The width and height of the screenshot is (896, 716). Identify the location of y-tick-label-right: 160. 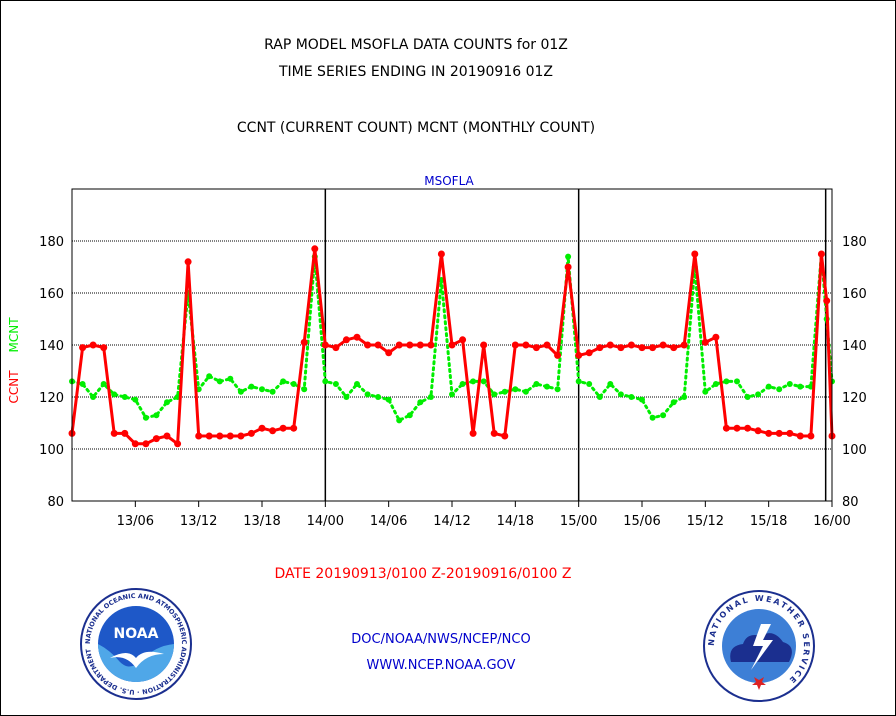
(854, 294).